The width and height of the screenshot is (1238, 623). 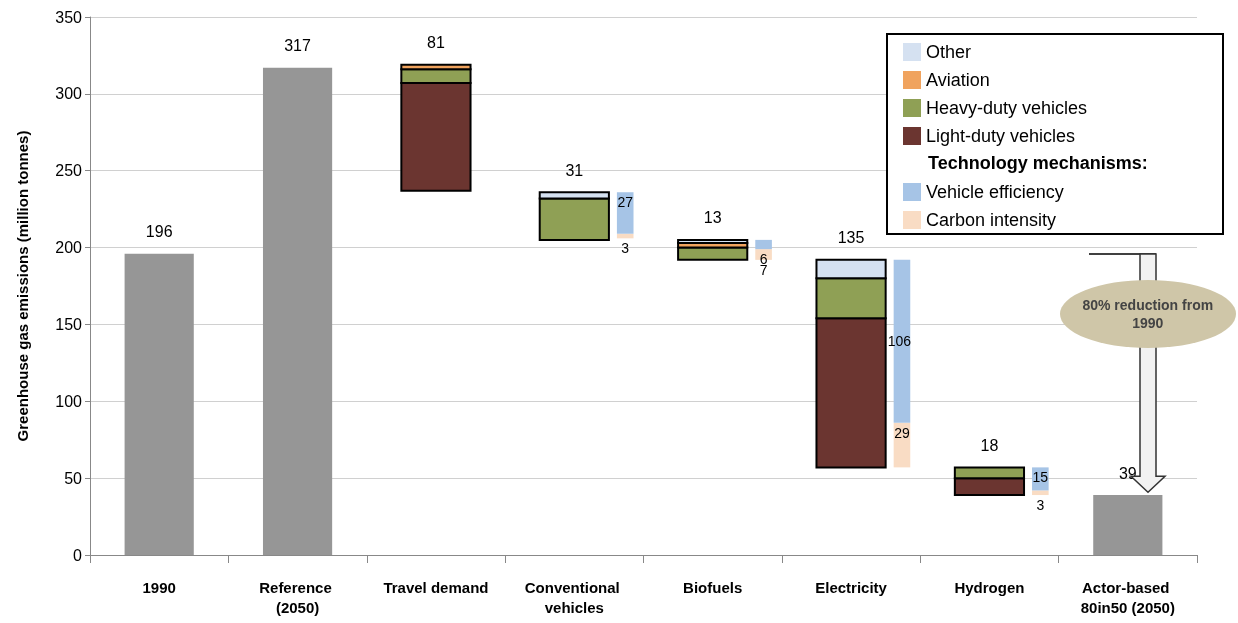 I want to click on x-tick-label: Conventional vehicles, so click(x=574, y=597).